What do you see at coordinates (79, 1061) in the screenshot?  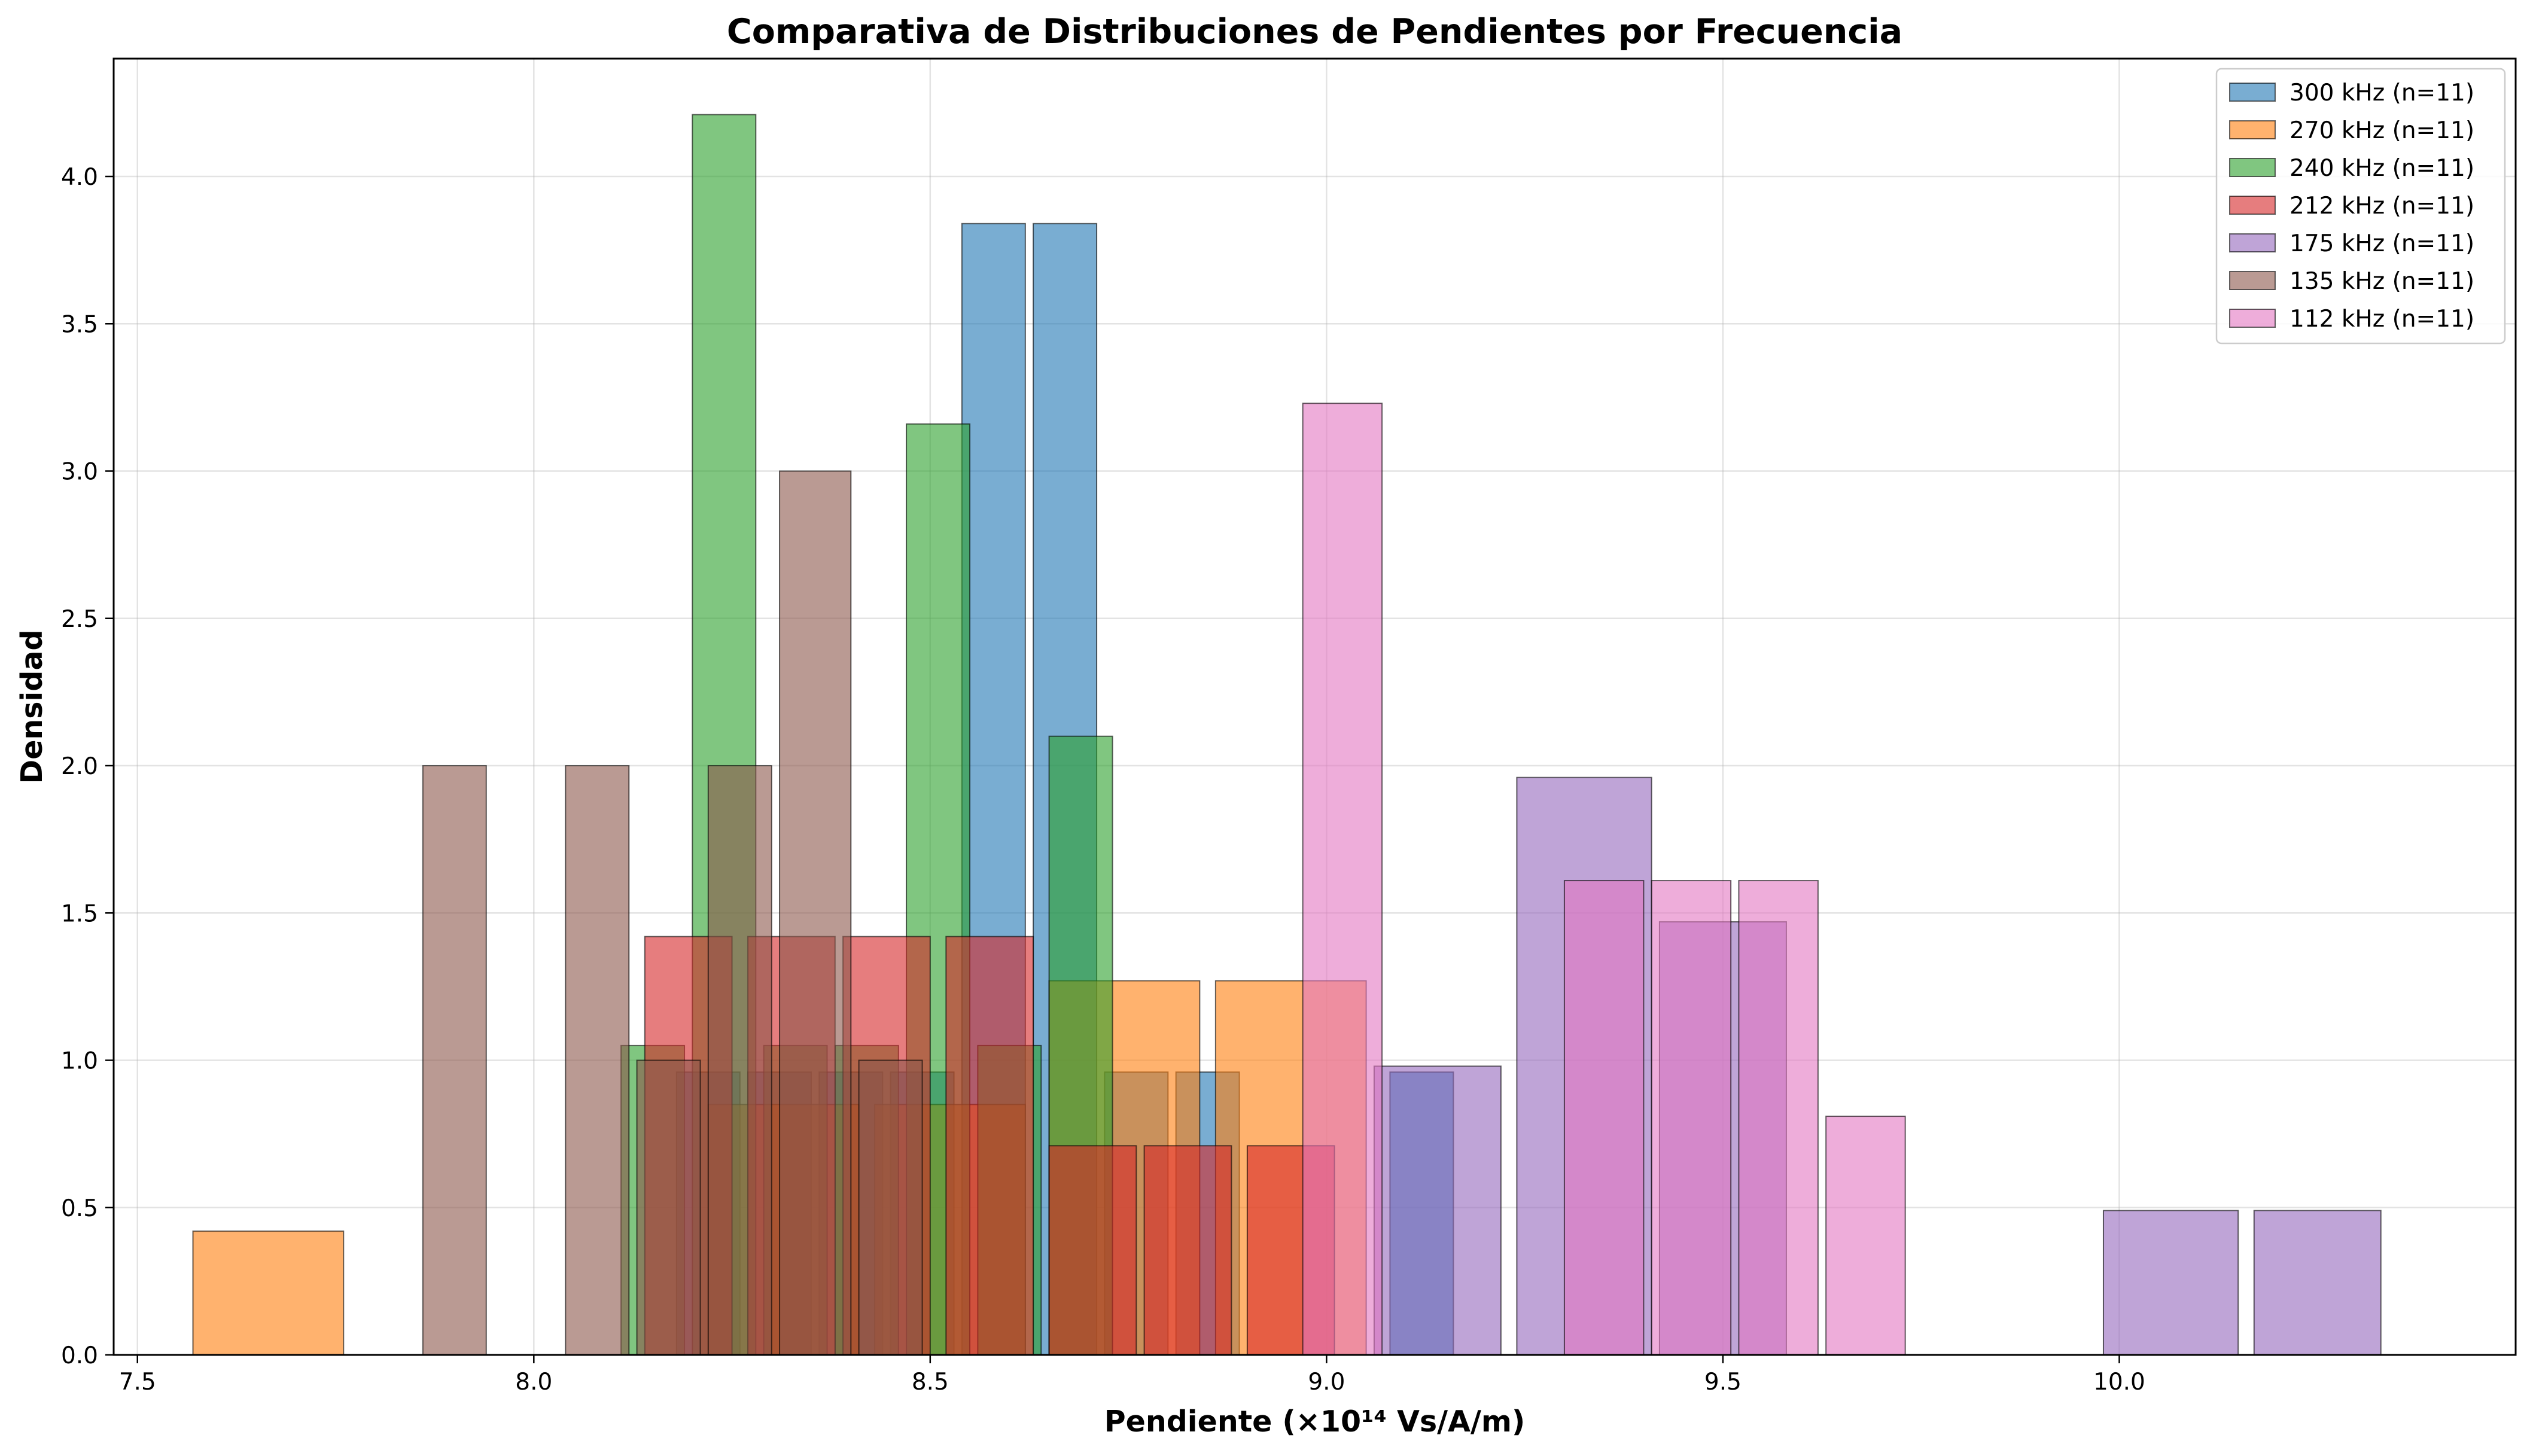 I see `y-tick-label: 1.0` at bounding box center [79, 1061].